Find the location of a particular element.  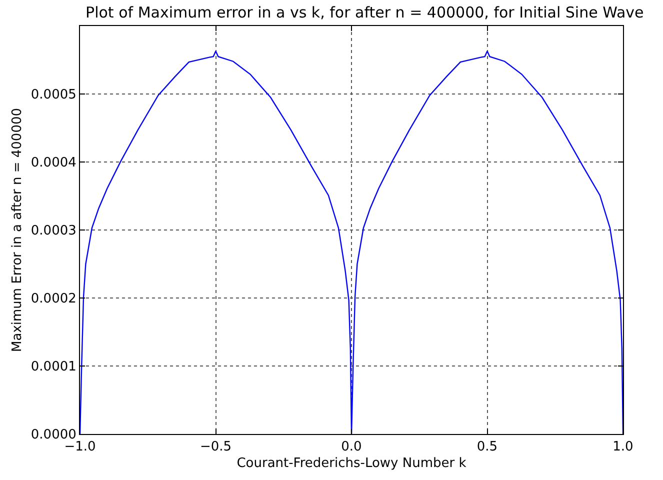

y-tick-label: 0.0003 is located at coordinates (53, 231).